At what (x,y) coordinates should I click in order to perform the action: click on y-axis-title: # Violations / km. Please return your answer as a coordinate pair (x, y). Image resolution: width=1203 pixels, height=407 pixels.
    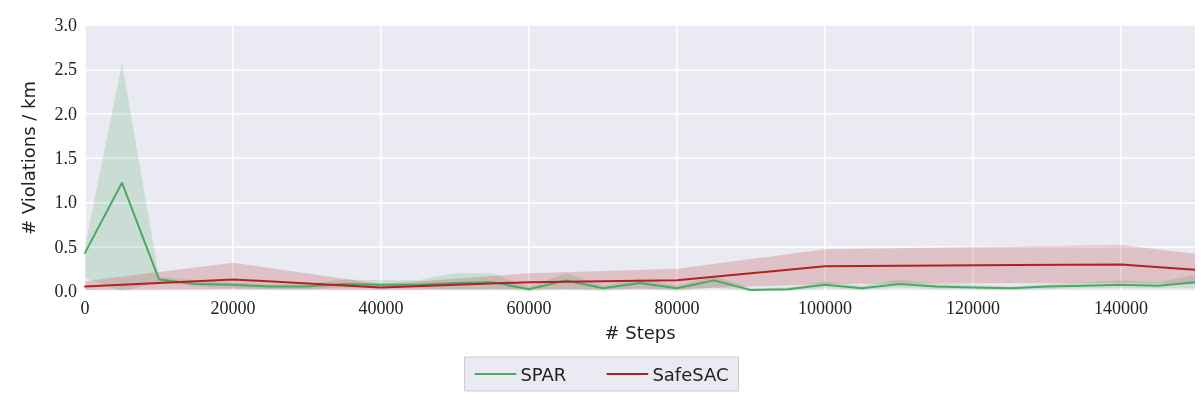
    Looking at the image, I should click on (28, 158).